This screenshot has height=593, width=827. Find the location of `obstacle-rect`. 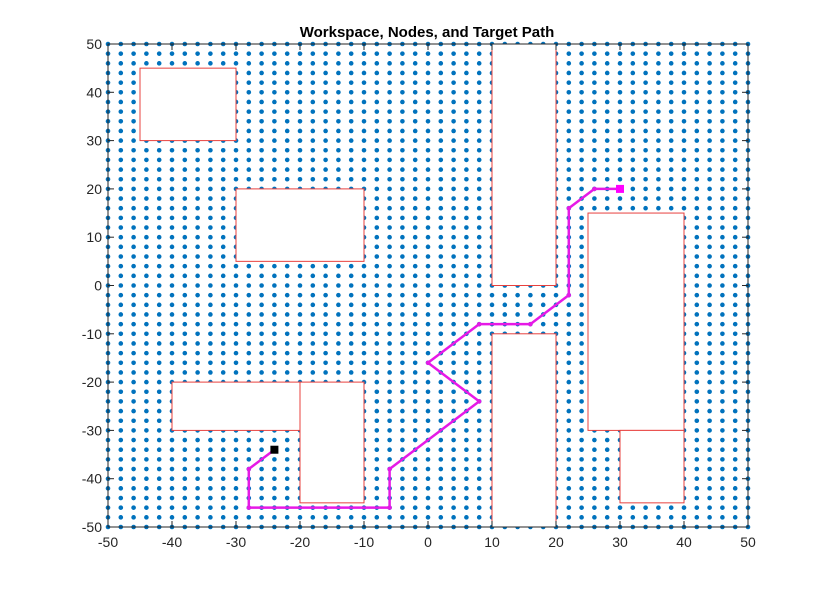

obstacle-rect is located at coordinates (524, 164).